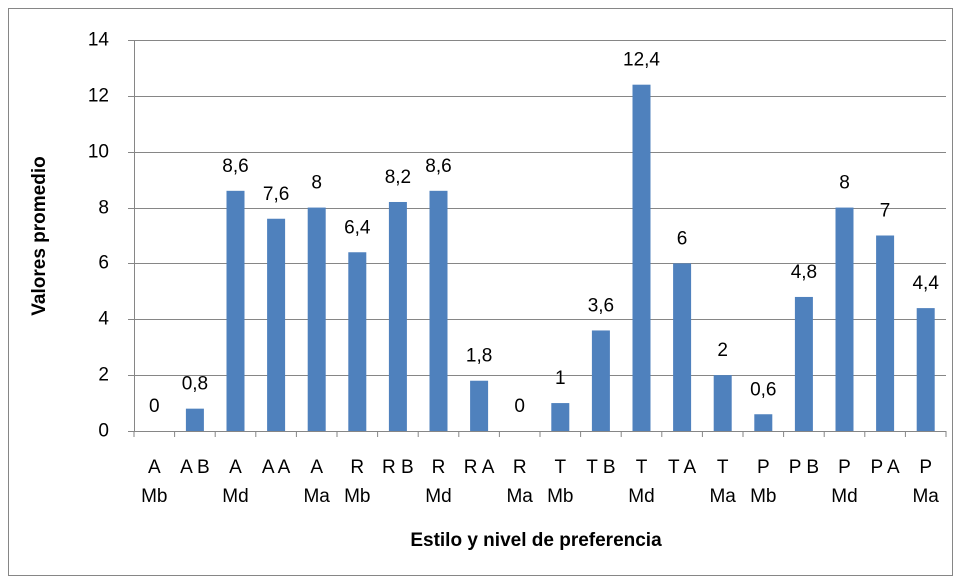  I want to click on data-label: 12,4, so click(641, 60).